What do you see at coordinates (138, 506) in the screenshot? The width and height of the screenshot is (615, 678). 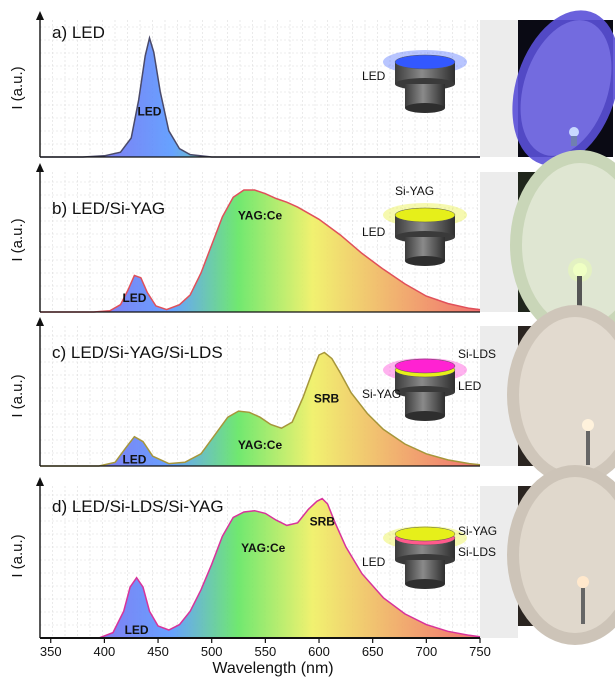 I see `panel-d-title: d) LED/Si-LDS/Si-YAG` at bounding box center [138, 506].